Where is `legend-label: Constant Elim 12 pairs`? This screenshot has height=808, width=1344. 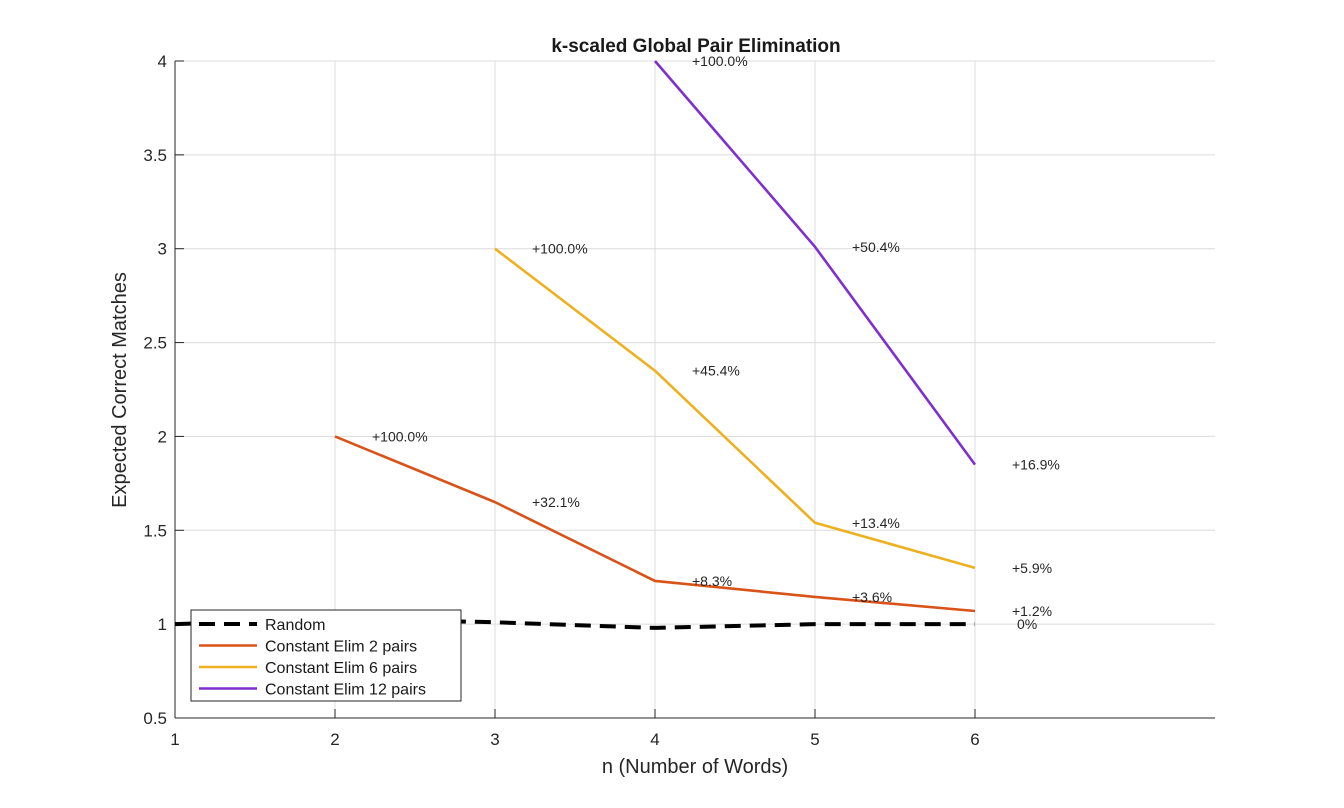
legend-label: Constant Elim 12 pairs is located at coordinates (345, 690).